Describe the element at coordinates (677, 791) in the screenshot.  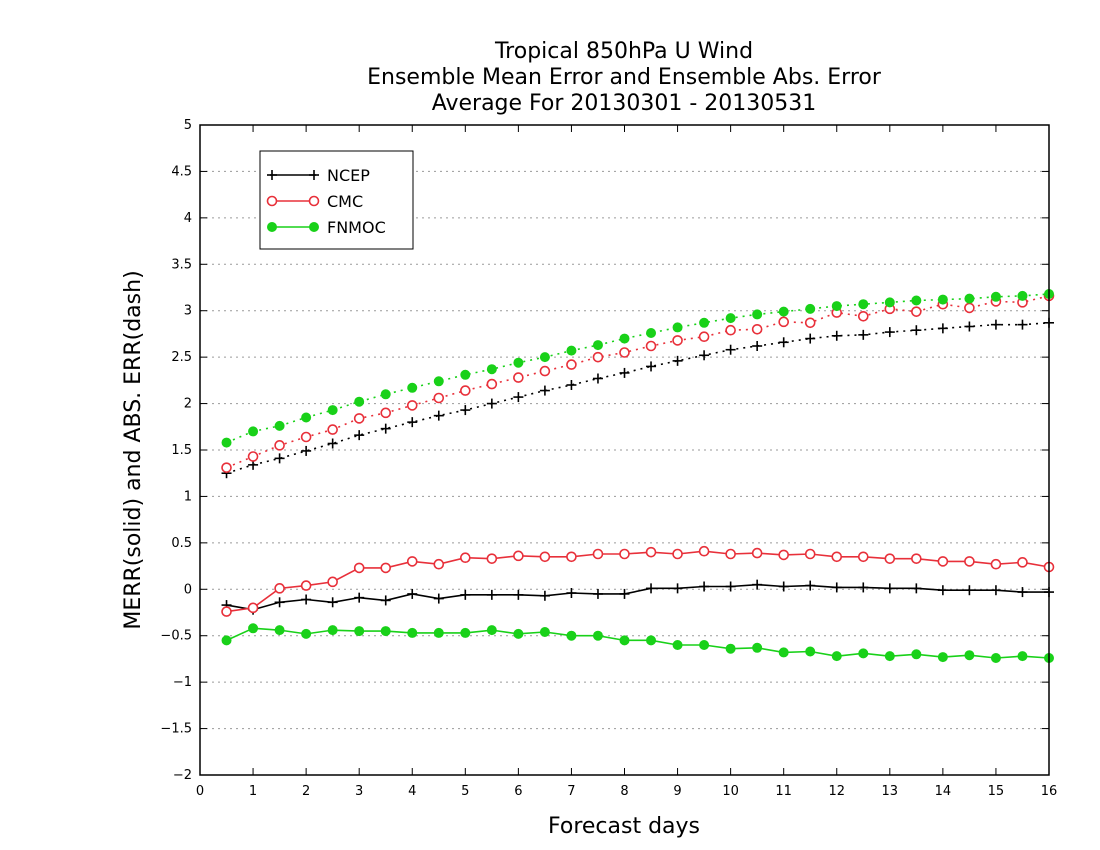
I see `x-tick-label: 9` at that location.